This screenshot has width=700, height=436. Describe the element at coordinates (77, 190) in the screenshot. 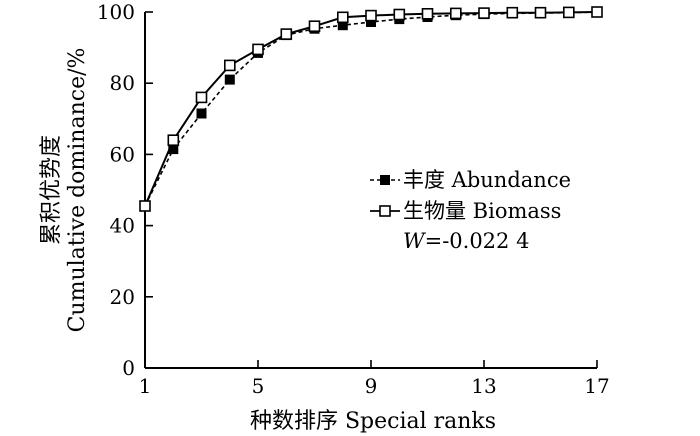

I see `y-axis-label-line2: Cumulative dominance/%` at that location.